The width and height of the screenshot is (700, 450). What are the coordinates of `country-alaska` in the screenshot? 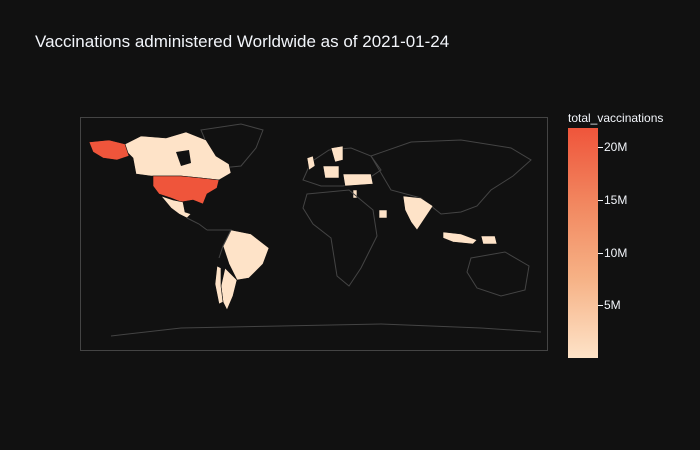 It's located at (109, 150).